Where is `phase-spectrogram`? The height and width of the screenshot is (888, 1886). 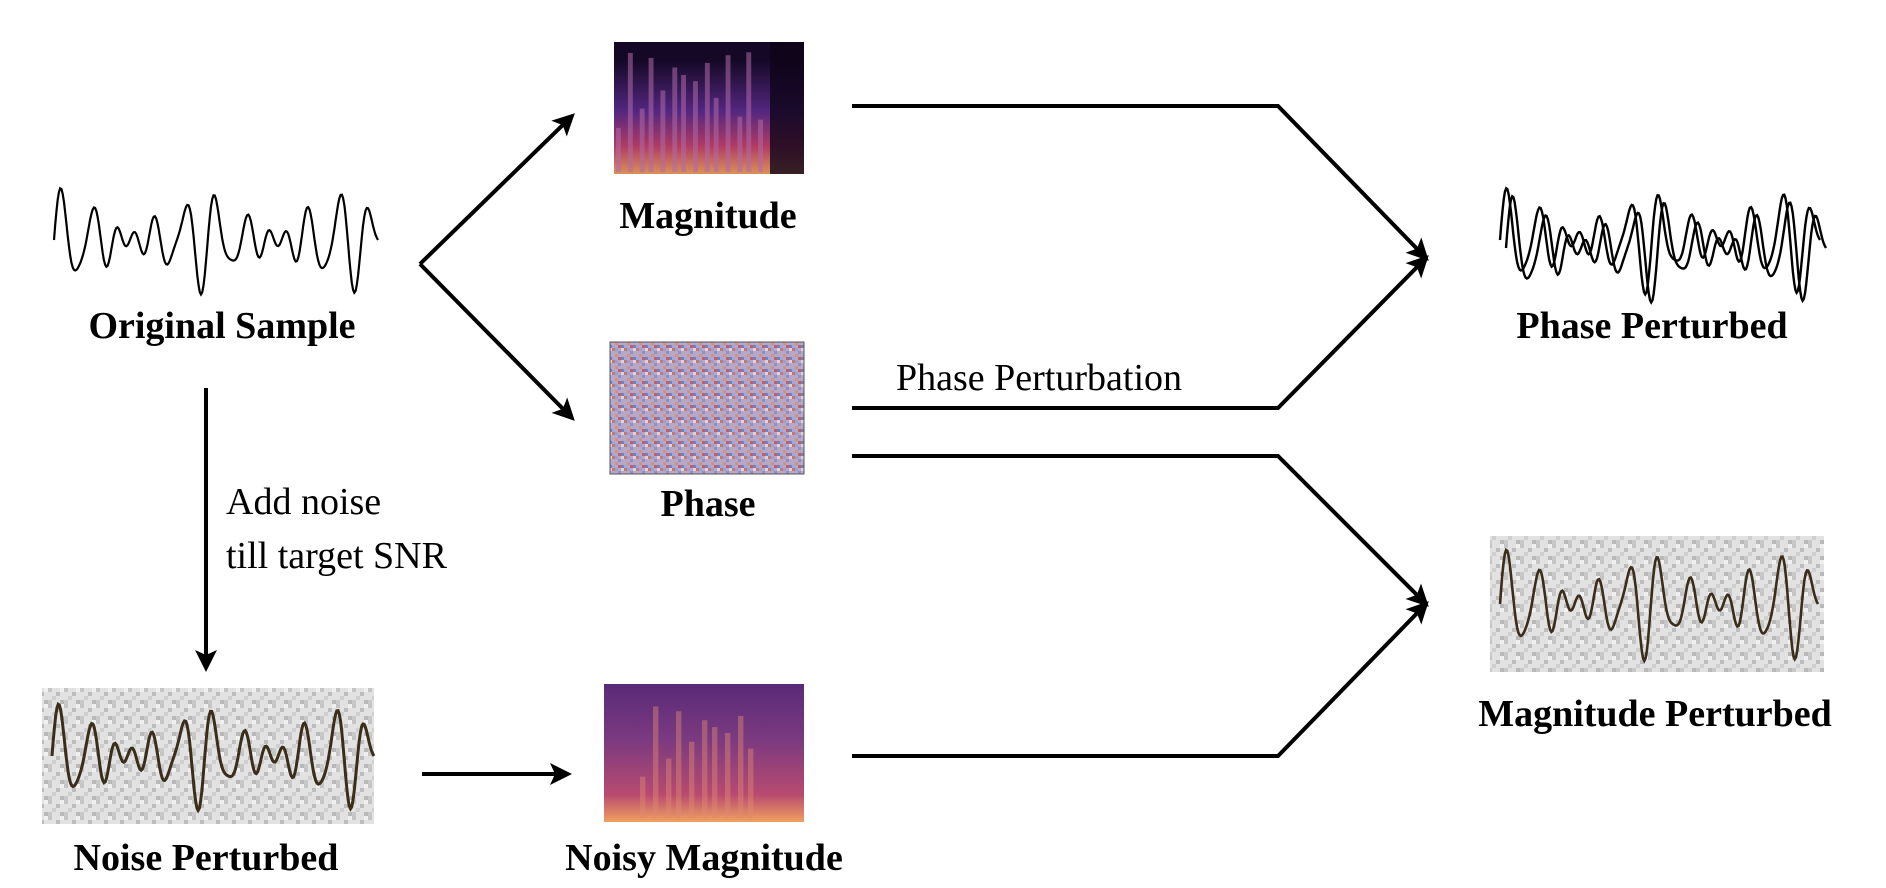 phase-spectrogram is located at coordinates (707, 408).